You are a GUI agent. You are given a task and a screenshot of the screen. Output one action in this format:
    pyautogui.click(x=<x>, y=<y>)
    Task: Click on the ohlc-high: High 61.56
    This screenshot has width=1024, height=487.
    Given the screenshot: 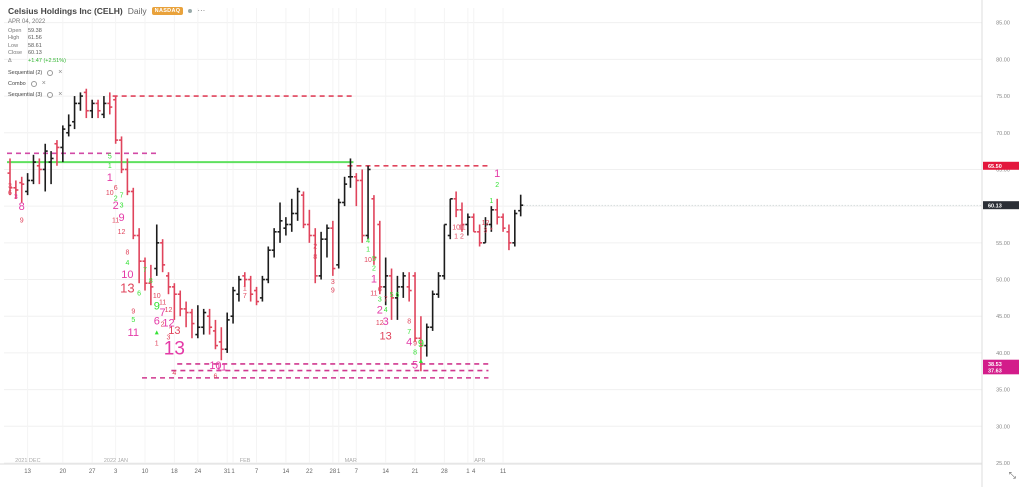 What is the action you would take?
    pyautogui.click(x=25, y=38)
    